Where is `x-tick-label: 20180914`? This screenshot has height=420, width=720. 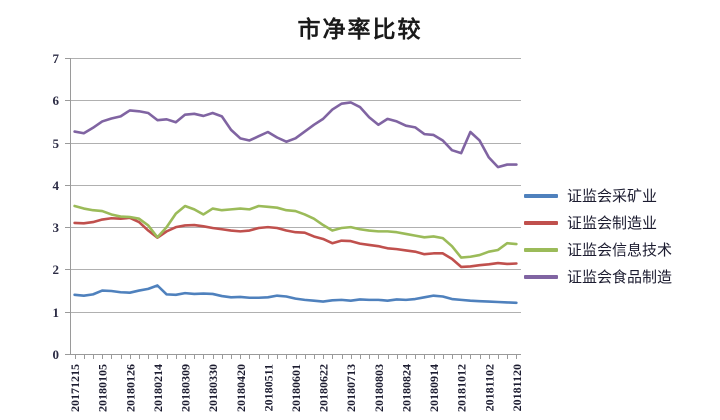 x-tick-label: 20180914 is located at coordinates (434, 388).